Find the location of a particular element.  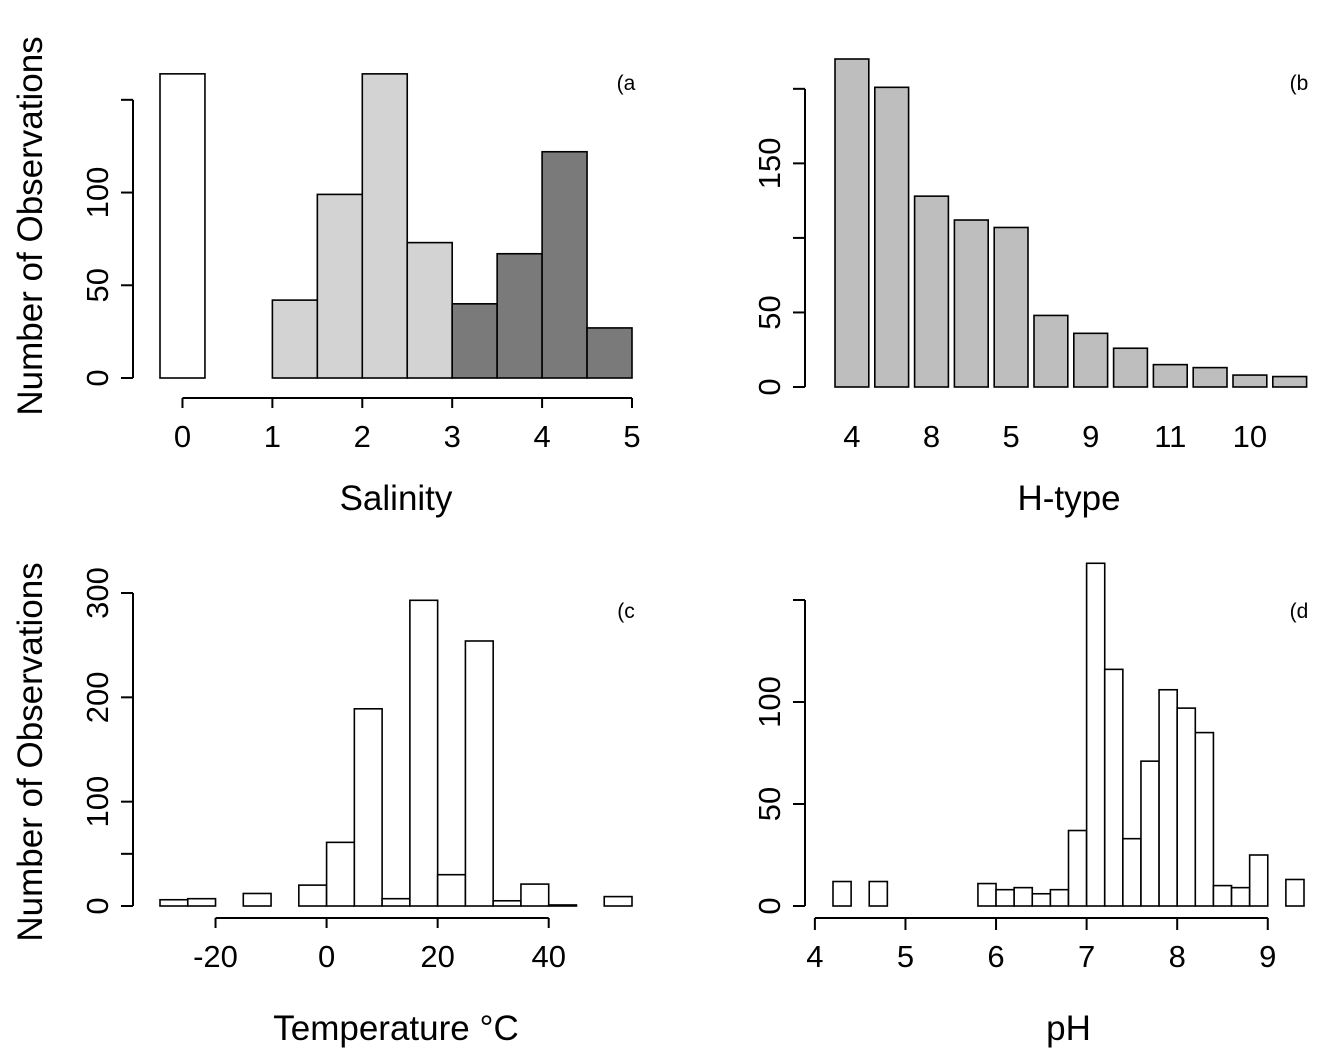

x-tick-label: 40 is located at coordinates (548, 956).